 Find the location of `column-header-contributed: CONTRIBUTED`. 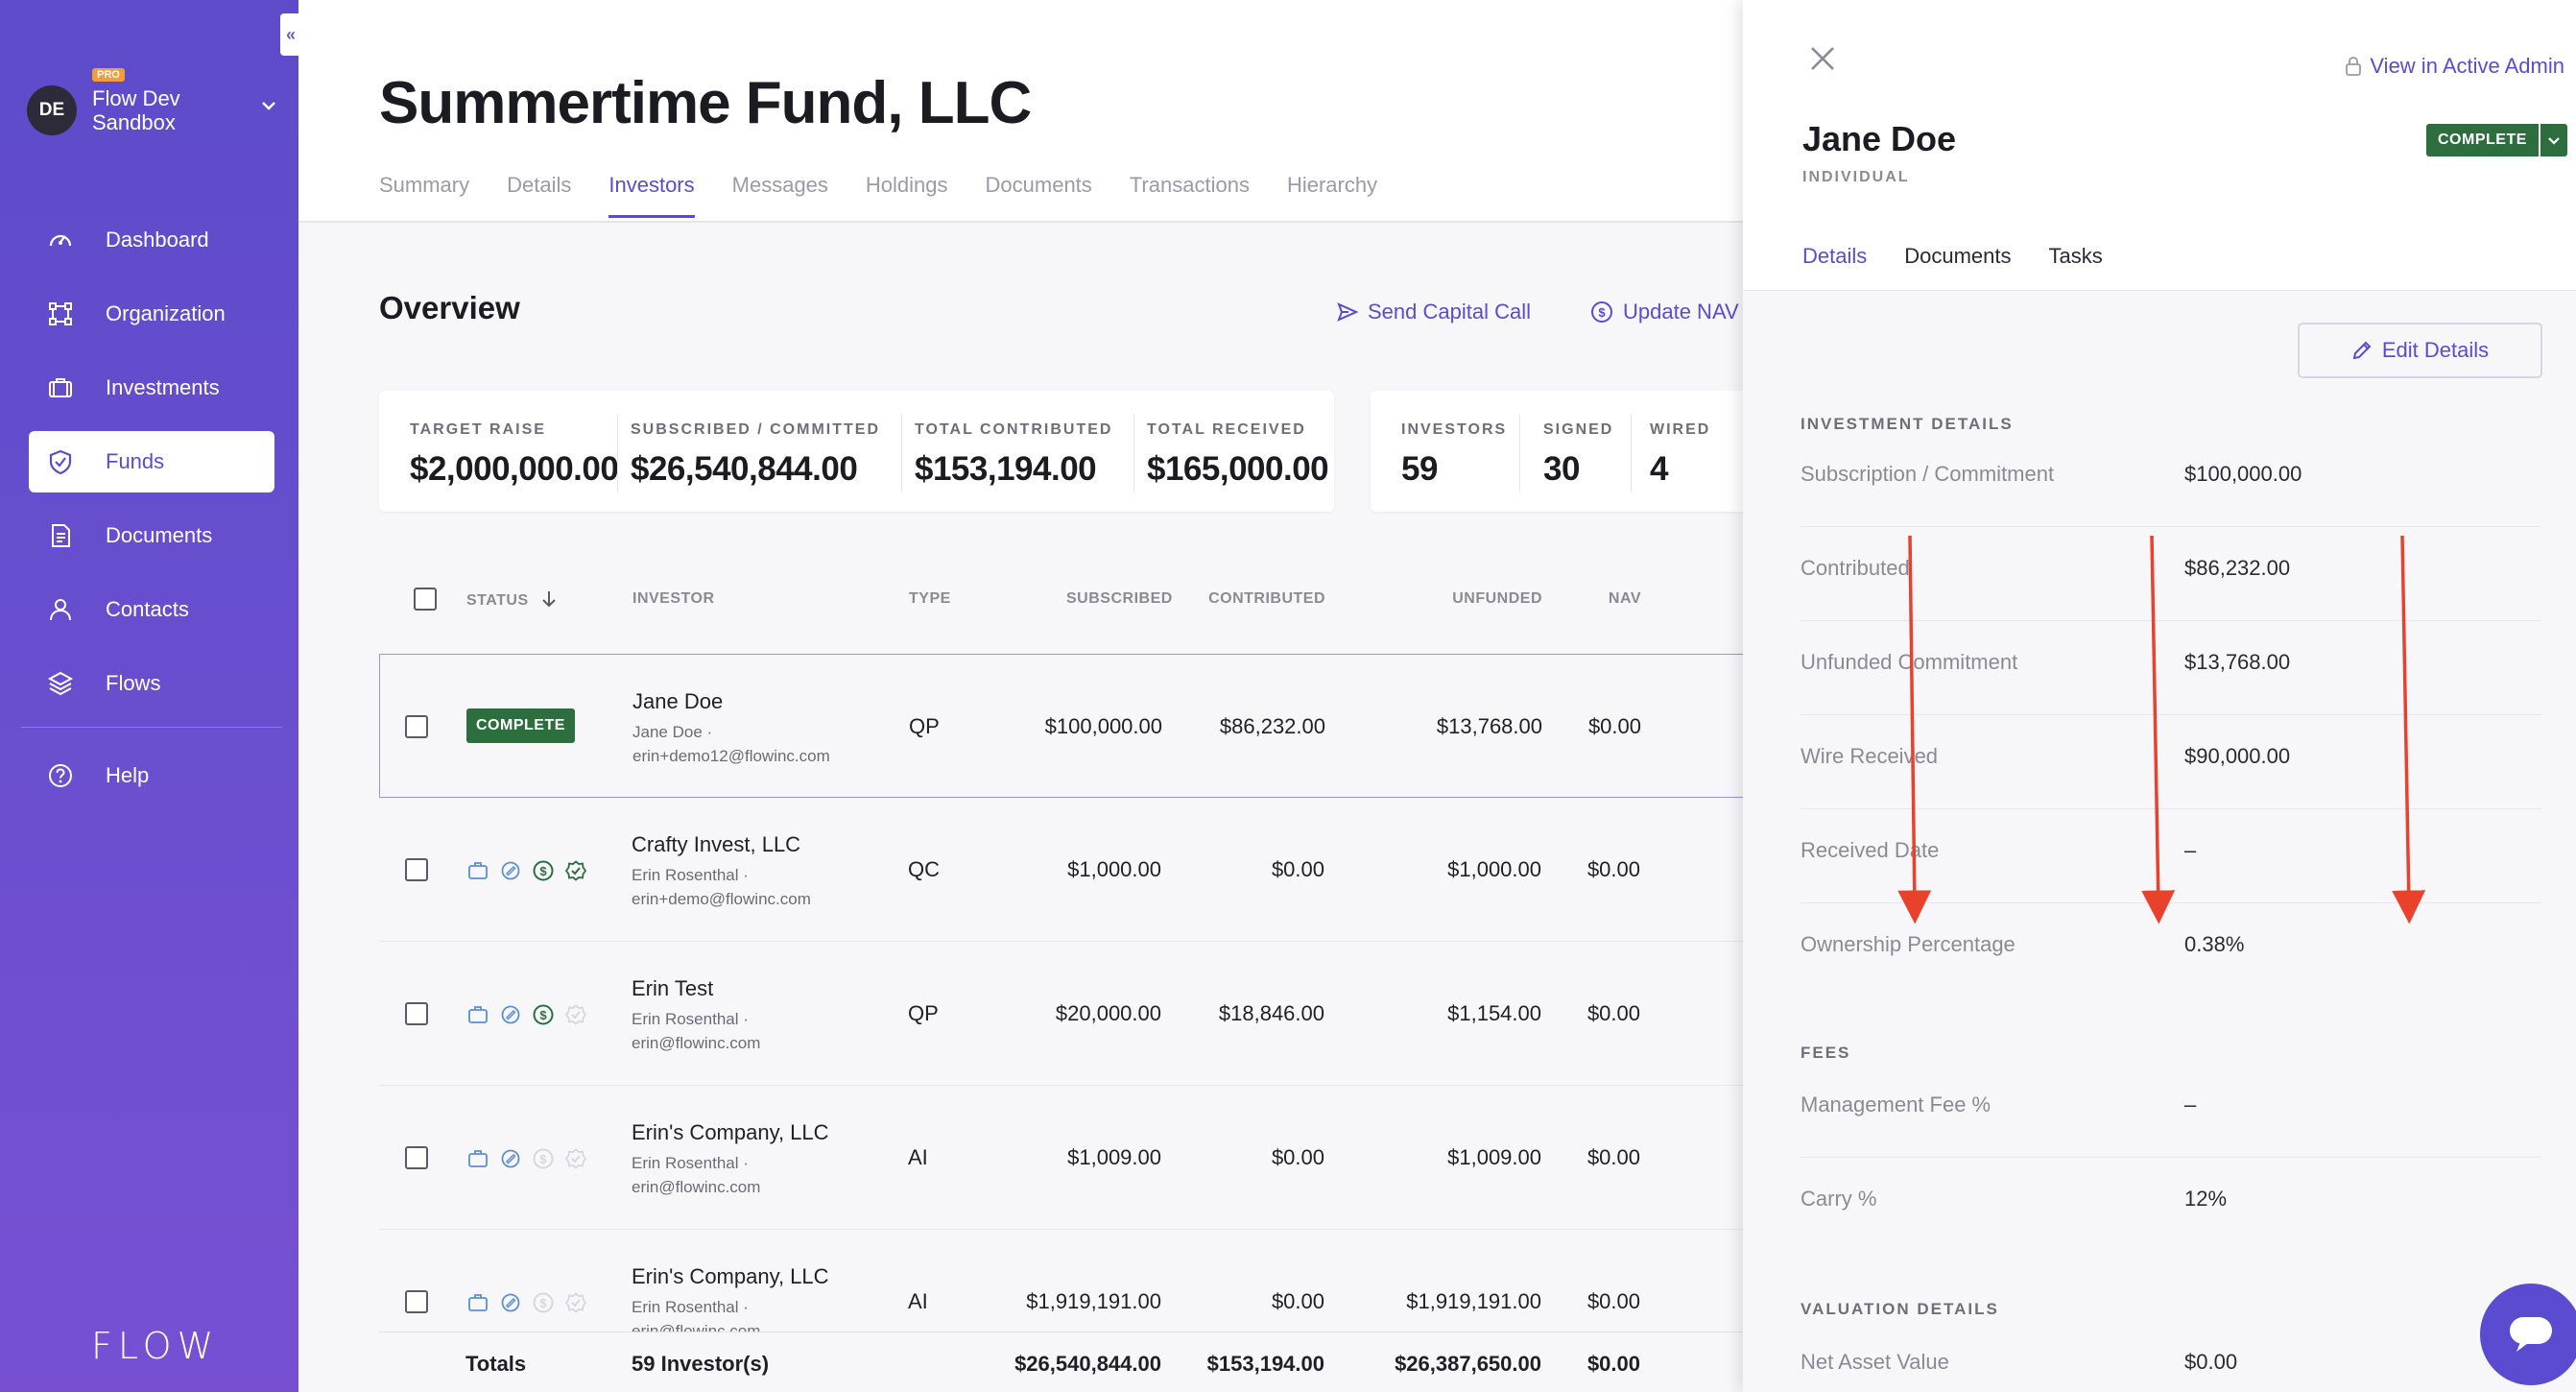

column-header-contributed: CONTRIBUTED is located at coordinates (1266, 598).